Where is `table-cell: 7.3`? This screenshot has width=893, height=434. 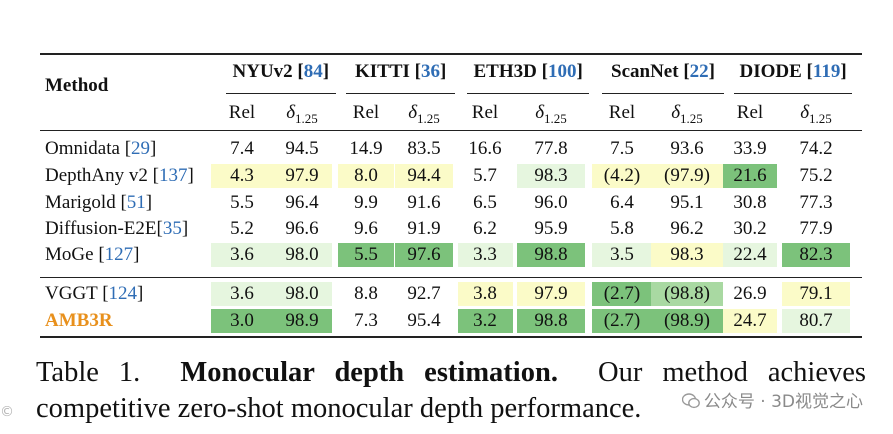 table-cell: 7.3 is located at coordinates (366, 320).